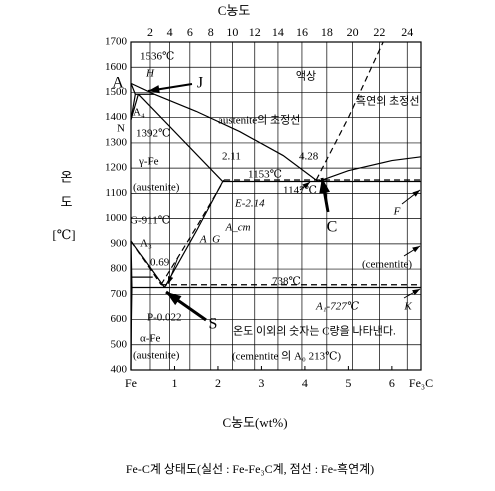  What do you see at coordinates (164, 318) in the screenshot?
I see `annotation: P-0.022` at bounding box center [164, 318].